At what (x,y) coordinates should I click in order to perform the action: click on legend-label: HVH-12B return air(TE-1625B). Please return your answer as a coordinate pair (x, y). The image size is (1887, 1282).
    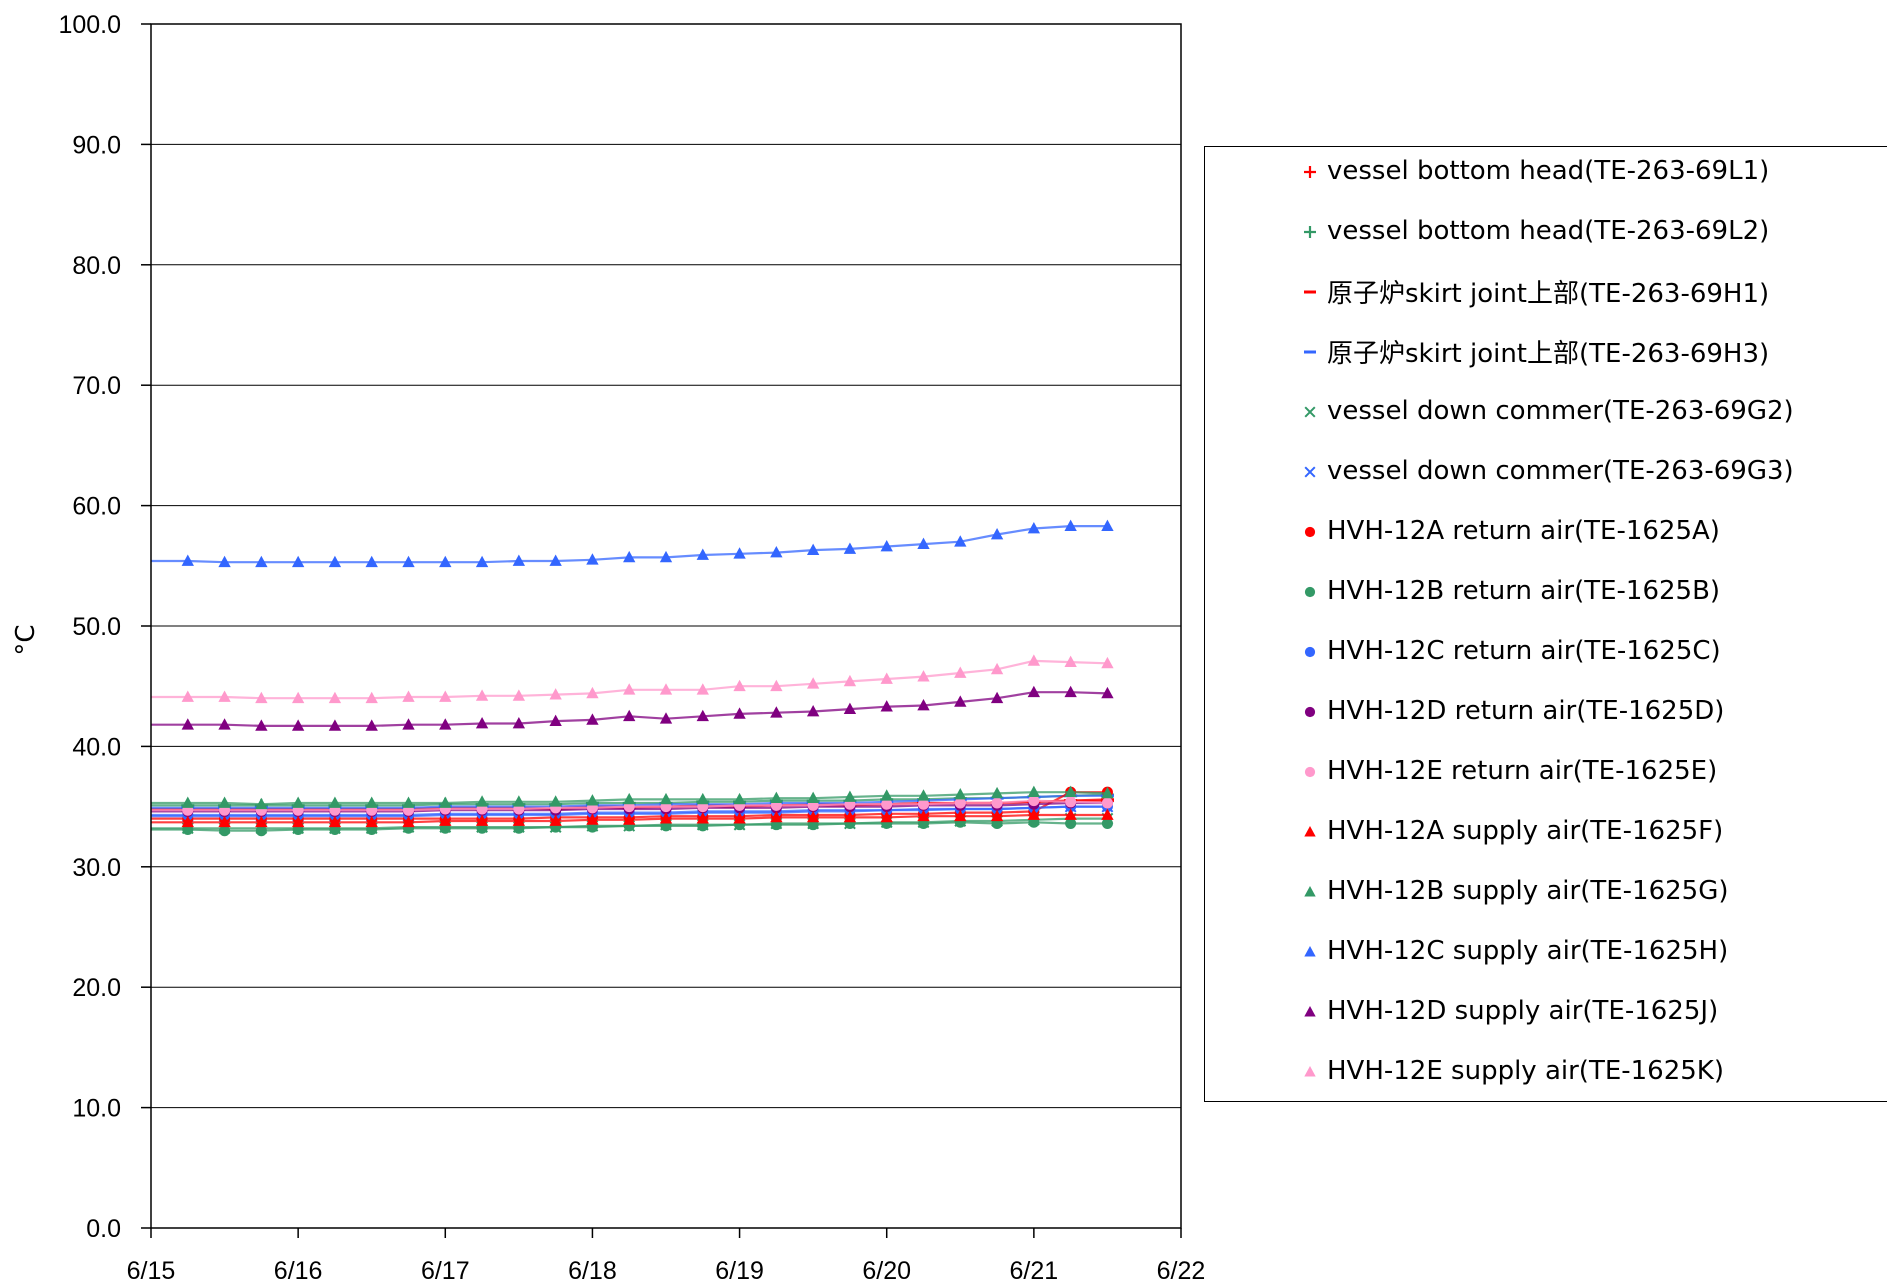
    Looking at the image, I should click on (1524, 591).